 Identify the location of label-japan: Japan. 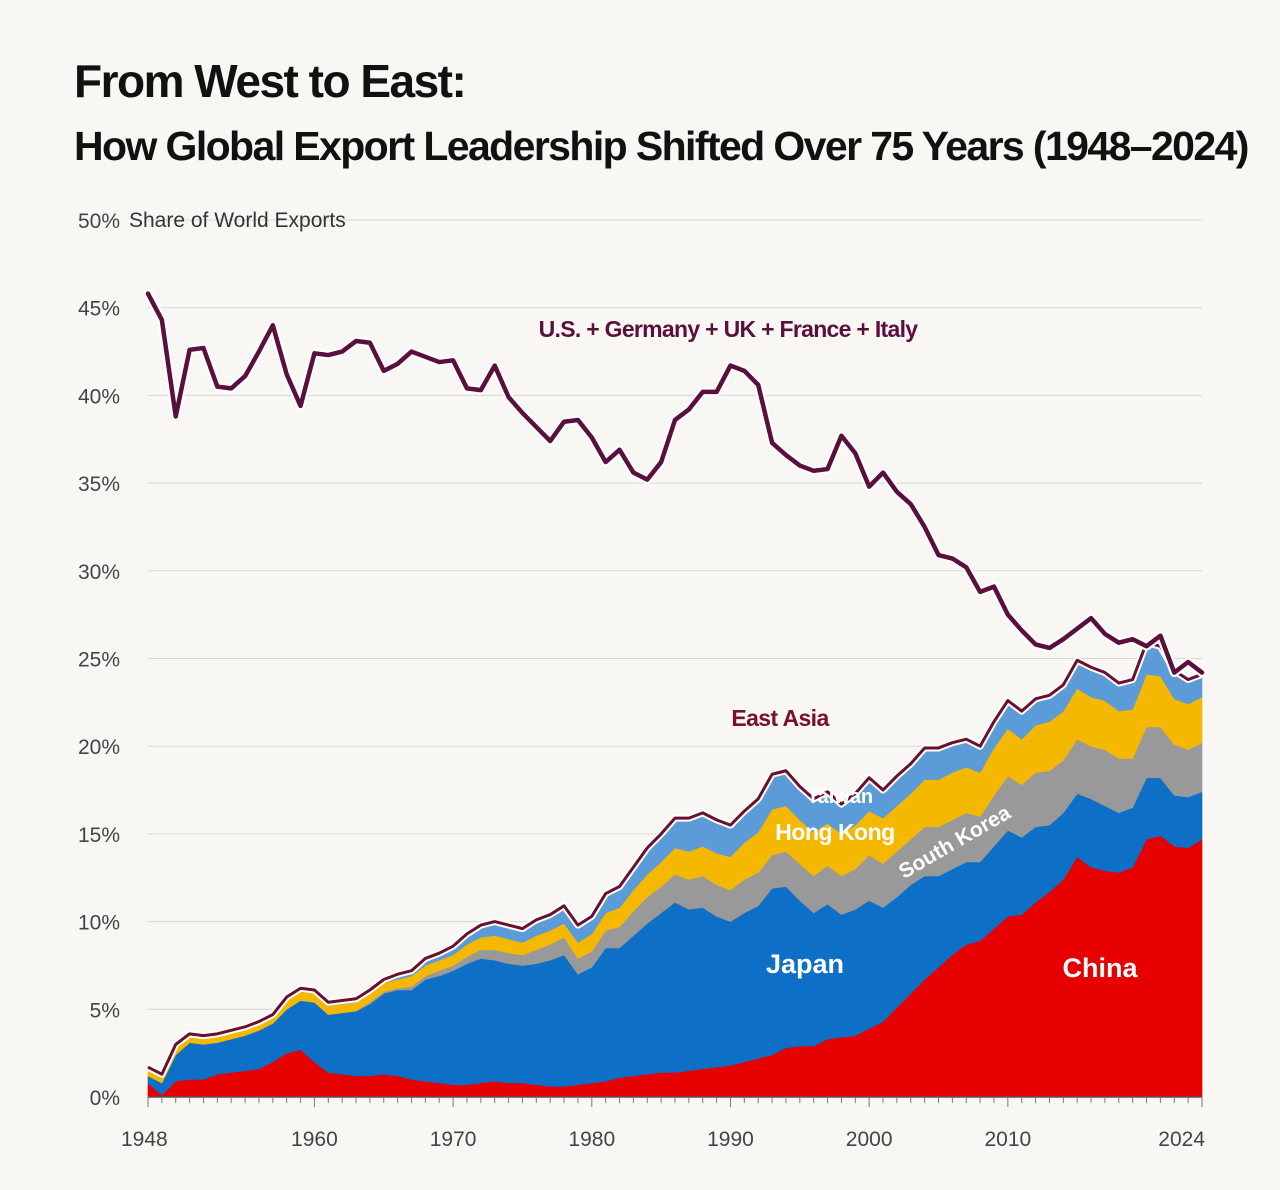
(805, 964).